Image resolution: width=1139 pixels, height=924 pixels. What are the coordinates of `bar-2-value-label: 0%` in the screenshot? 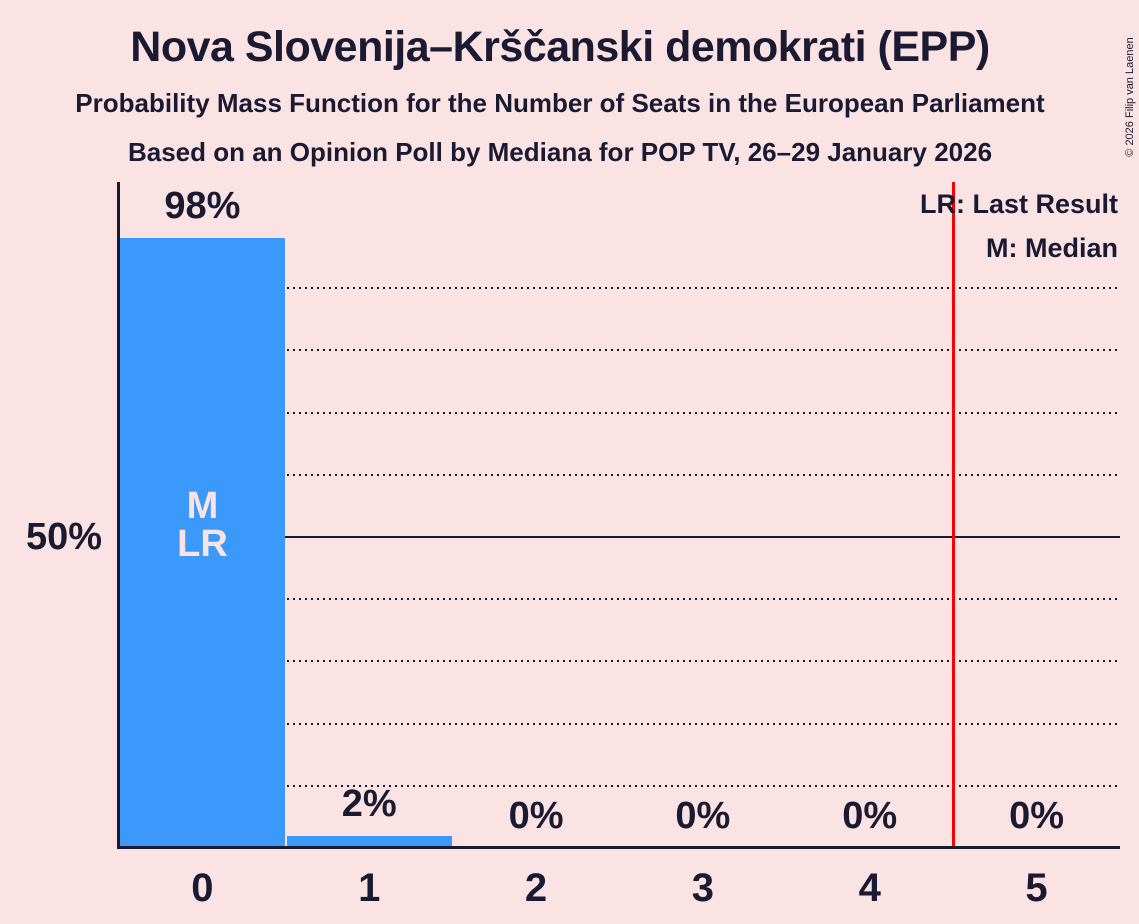 It's located at (536, 816).